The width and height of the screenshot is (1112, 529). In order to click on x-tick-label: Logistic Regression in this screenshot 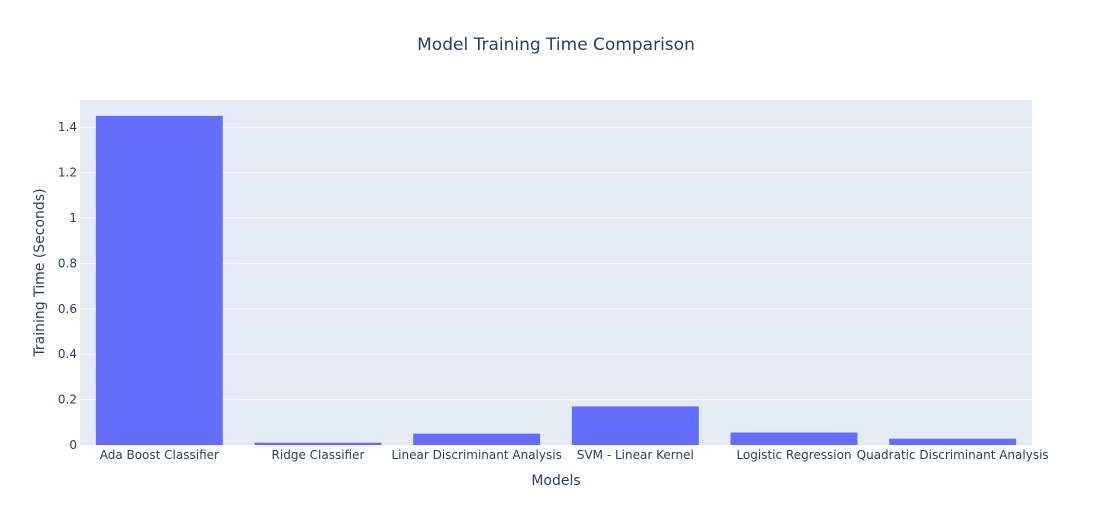, I will do `click(793, 455)`.